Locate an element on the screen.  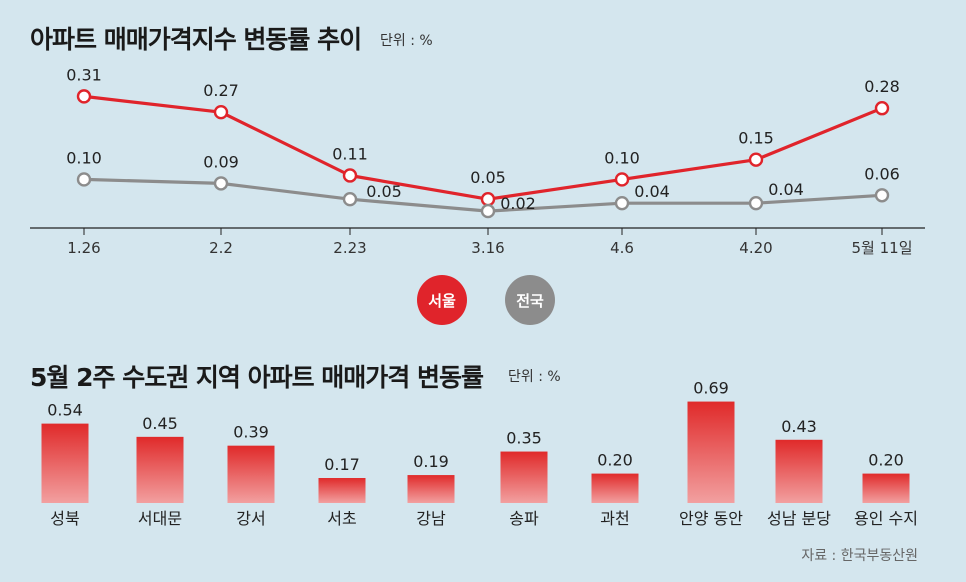
bar-value-label: 0.19 is located at coordinates (431, 461).